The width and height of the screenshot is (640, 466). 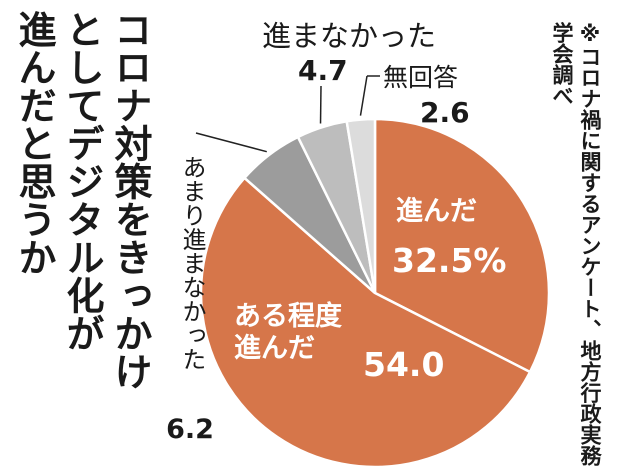 What do you see at coordinates (445, 112) in the screenshot?
I see `slice-value-4: 2.6` at bounding box center [445, 112].